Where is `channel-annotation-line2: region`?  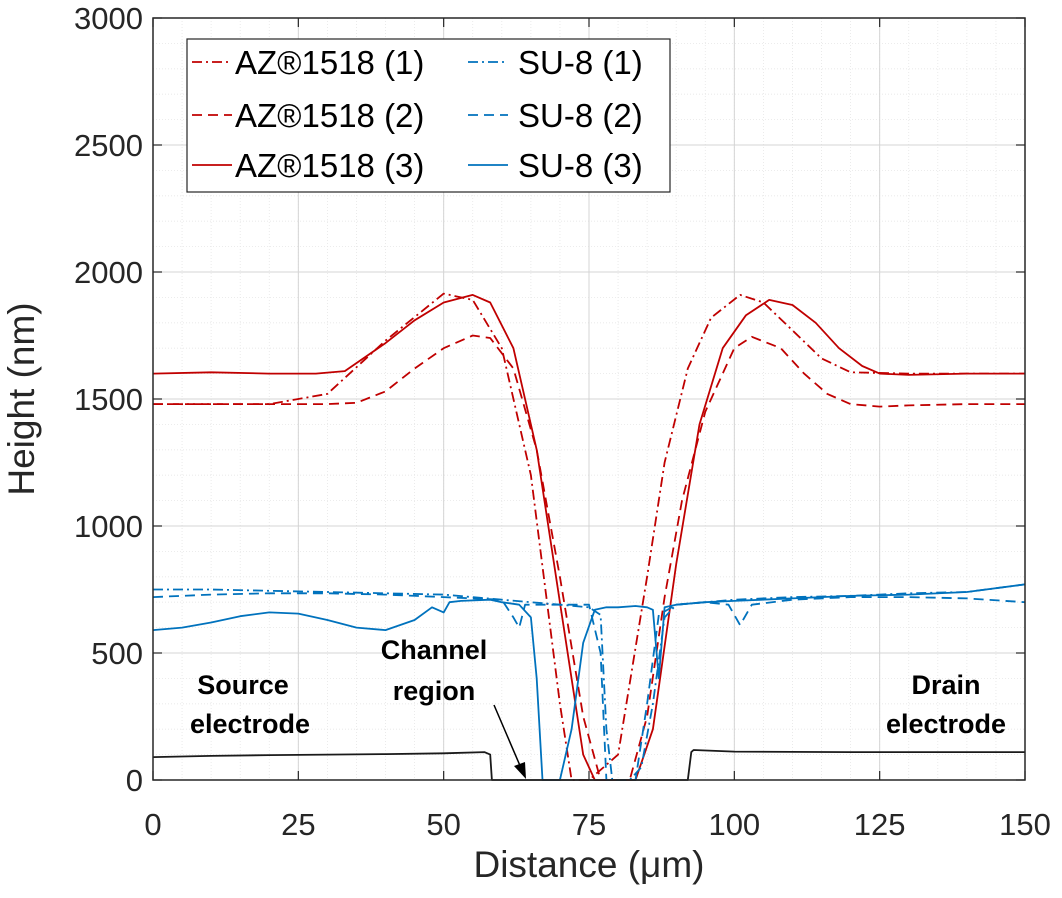 channel-annotation-line2: region is located at coordinates (434, 691).